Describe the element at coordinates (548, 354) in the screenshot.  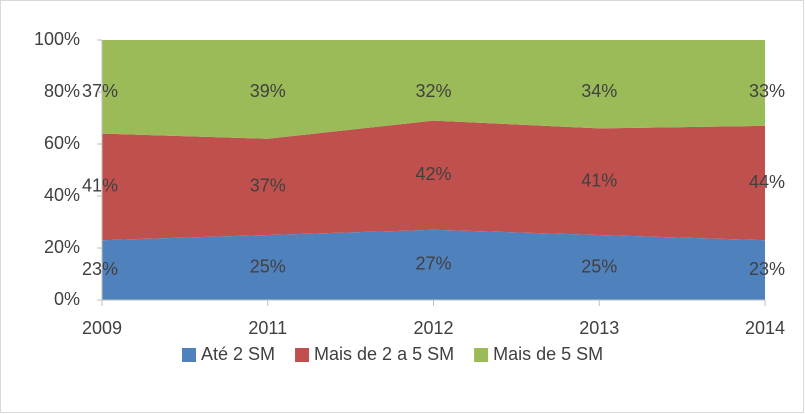
I see `legend-label: Mais de 5 SM` at that location.